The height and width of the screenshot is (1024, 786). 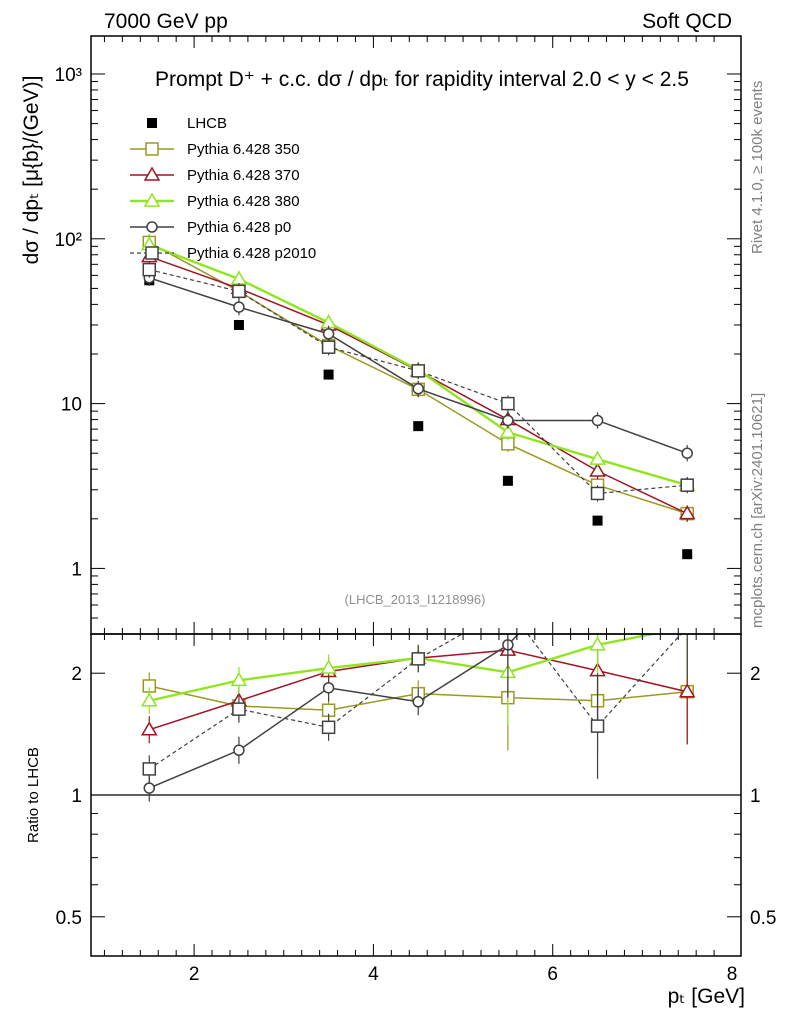 I want to click on x-tick-label: 2, so click(x=194, y=974).